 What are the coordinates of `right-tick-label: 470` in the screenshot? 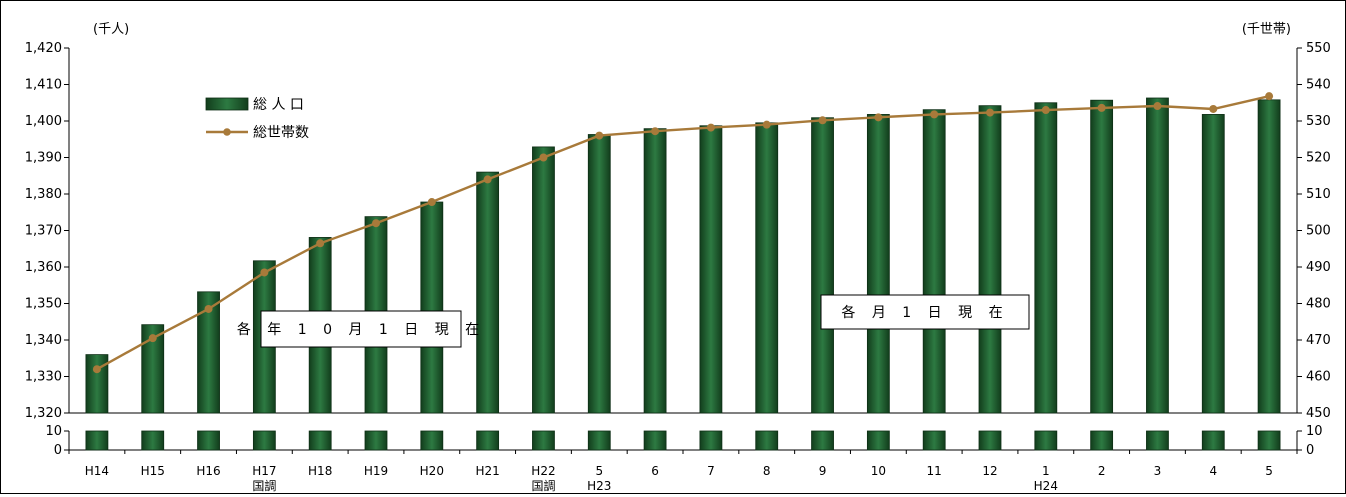 It's located at (1318, 340).